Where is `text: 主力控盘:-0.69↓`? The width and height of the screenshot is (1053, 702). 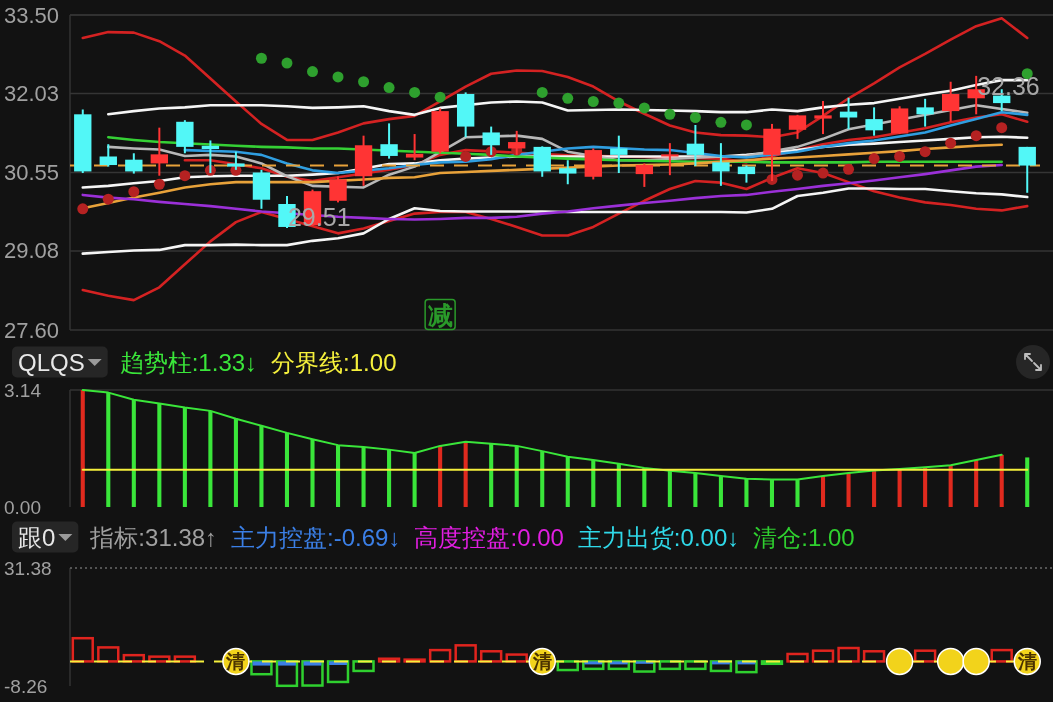
text: 主力控盘:-0.69↓ is located at coordinates (316, 537).